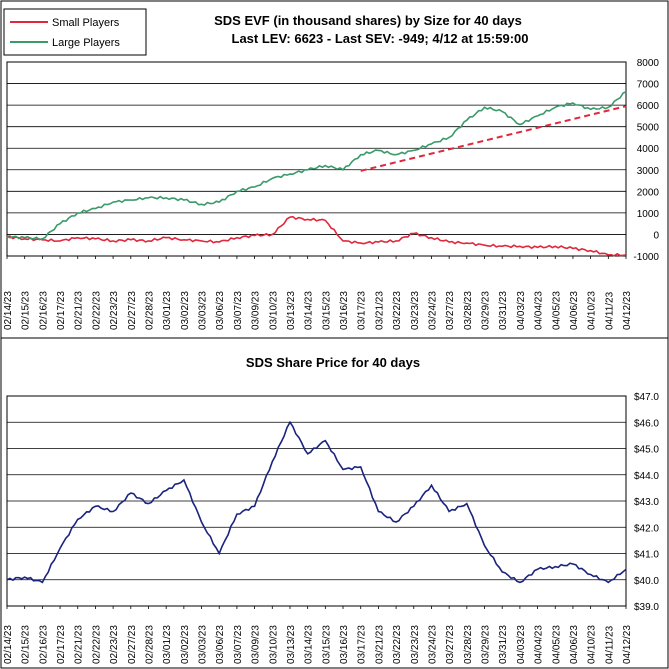  What do you see at coordinates (86, 23) in the screenshot?
I see `legend-label-small-players: Small Players` at bounding box center [86, 23].